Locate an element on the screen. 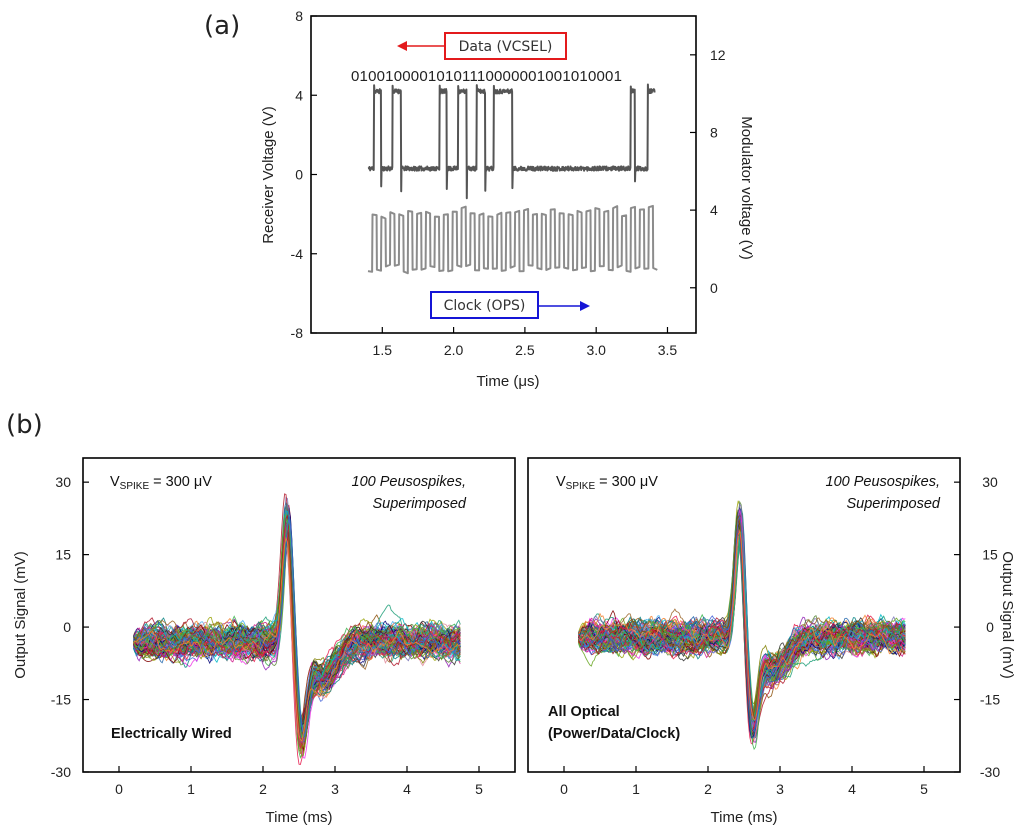 The image size is (1024, 835). panel-a-frame is located at coordinates (503, 174).